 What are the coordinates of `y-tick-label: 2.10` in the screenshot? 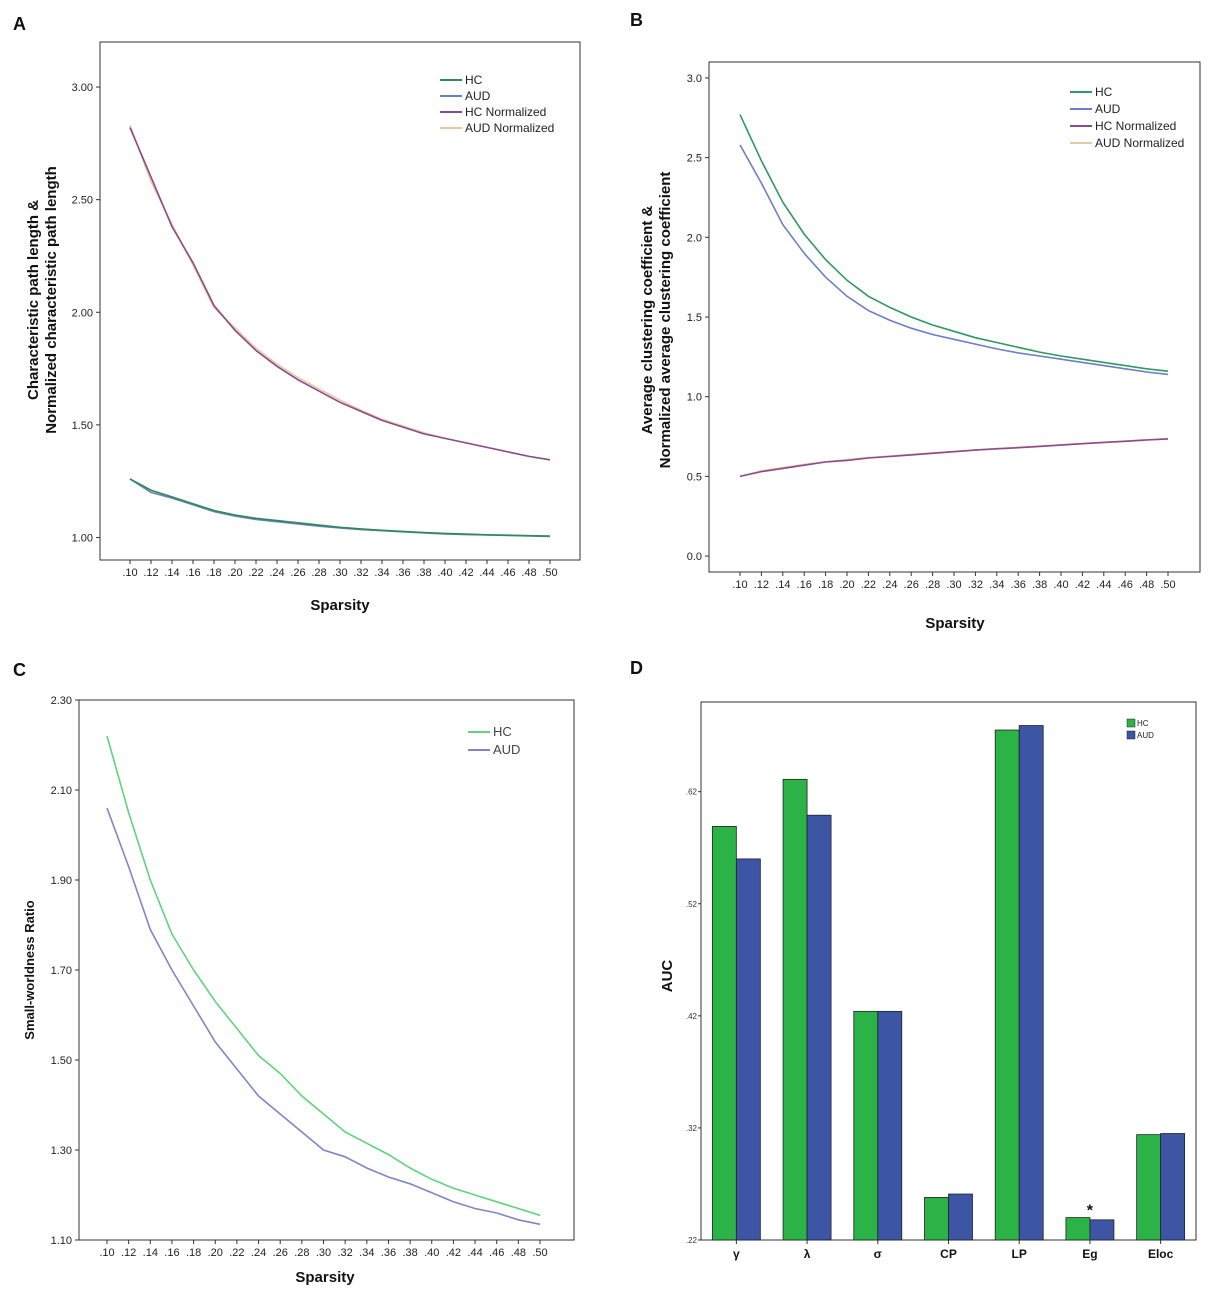 It's located at (61, 791).